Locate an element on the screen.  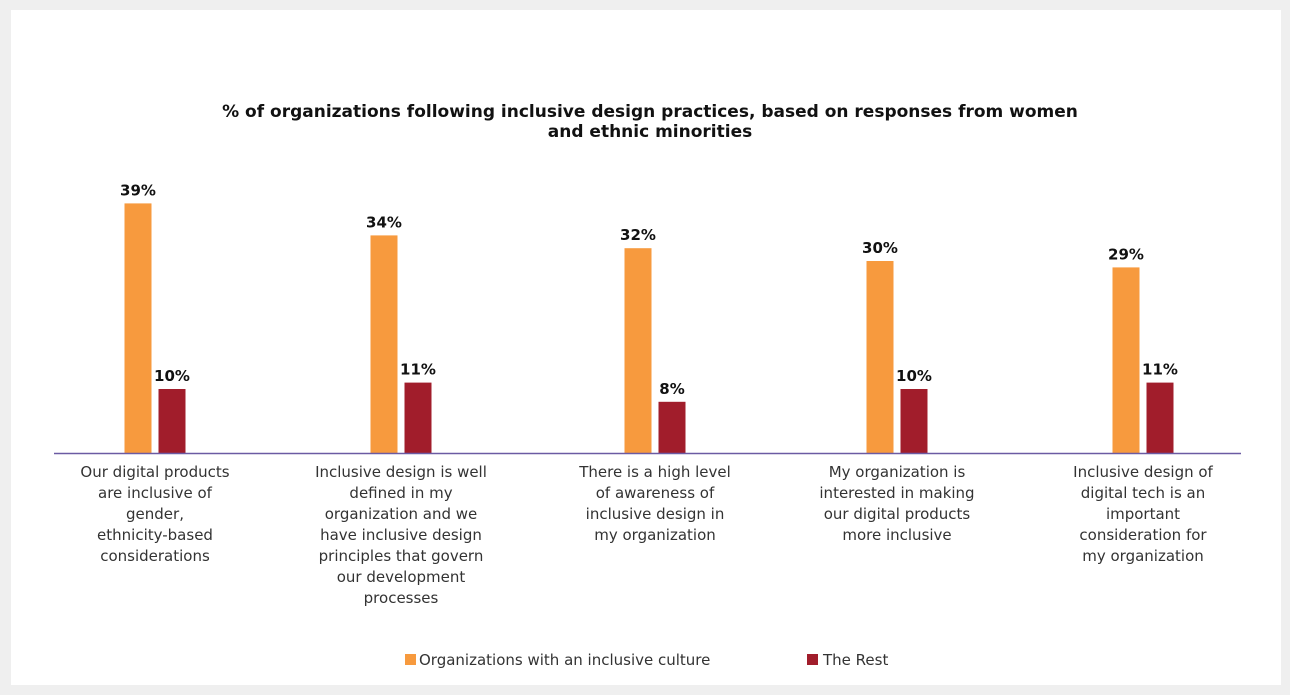
chart-title-line-1: and ethnic minorities is located at coordinates (650, 132).